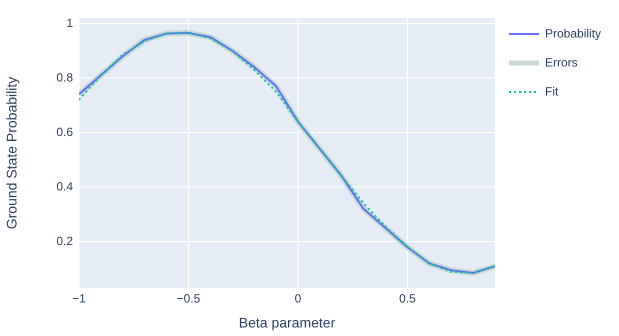 The width and height of the screenshot is (619, 336). I want to click on x-axis-title: Beta parameter, so click(287, 322).